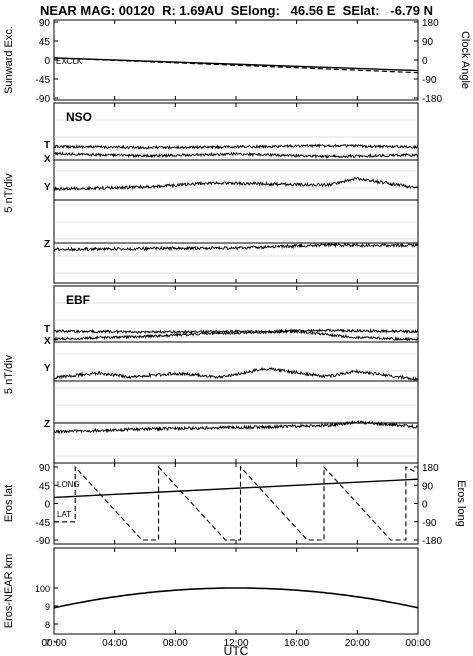 This screenshot has height=656, width=473. Describe the element at coordinates (47, 625) in the screenshot. I see `ytick-label: 8` at that location.